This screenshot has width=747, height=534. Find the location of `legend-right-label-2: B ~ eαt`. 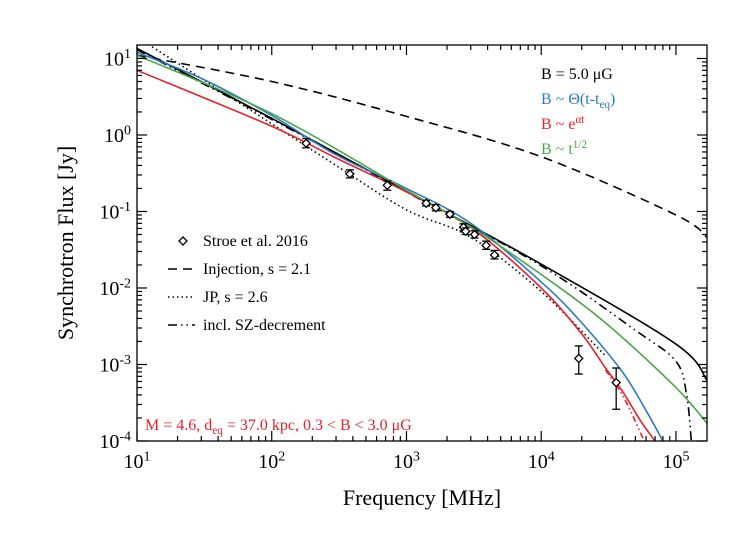

legend-right-label-2: B ~ eαt is located at coordinates (563, 123).